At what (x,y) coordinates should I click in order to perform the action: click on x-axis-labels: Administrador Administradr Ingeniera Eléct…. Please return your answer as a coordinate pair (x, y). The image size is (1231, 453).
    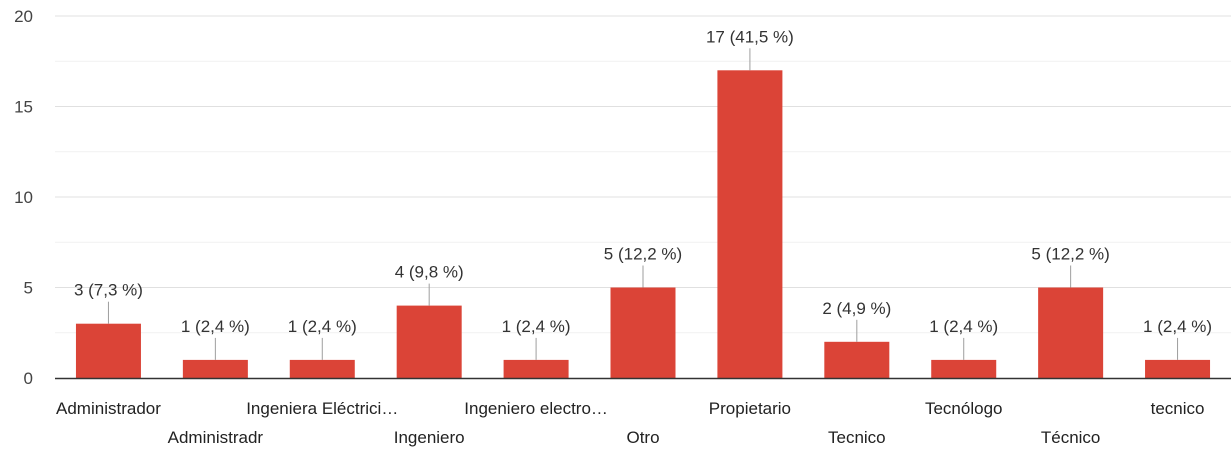
    Looking at the image, I should click on (630, 423).